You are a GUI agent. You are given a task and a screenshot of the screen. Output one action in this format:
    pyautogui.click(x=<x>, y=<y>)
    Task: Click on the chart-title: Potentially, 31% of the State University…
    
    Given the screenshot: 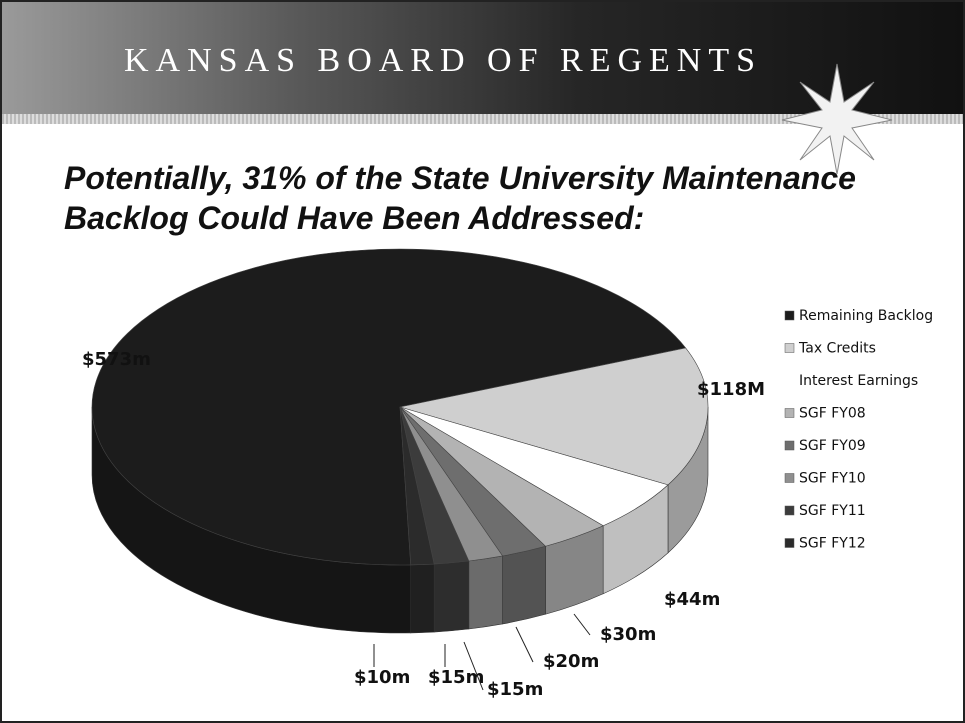 What is the action you would take?
    pyautogui.click(x=460, y=198)
    